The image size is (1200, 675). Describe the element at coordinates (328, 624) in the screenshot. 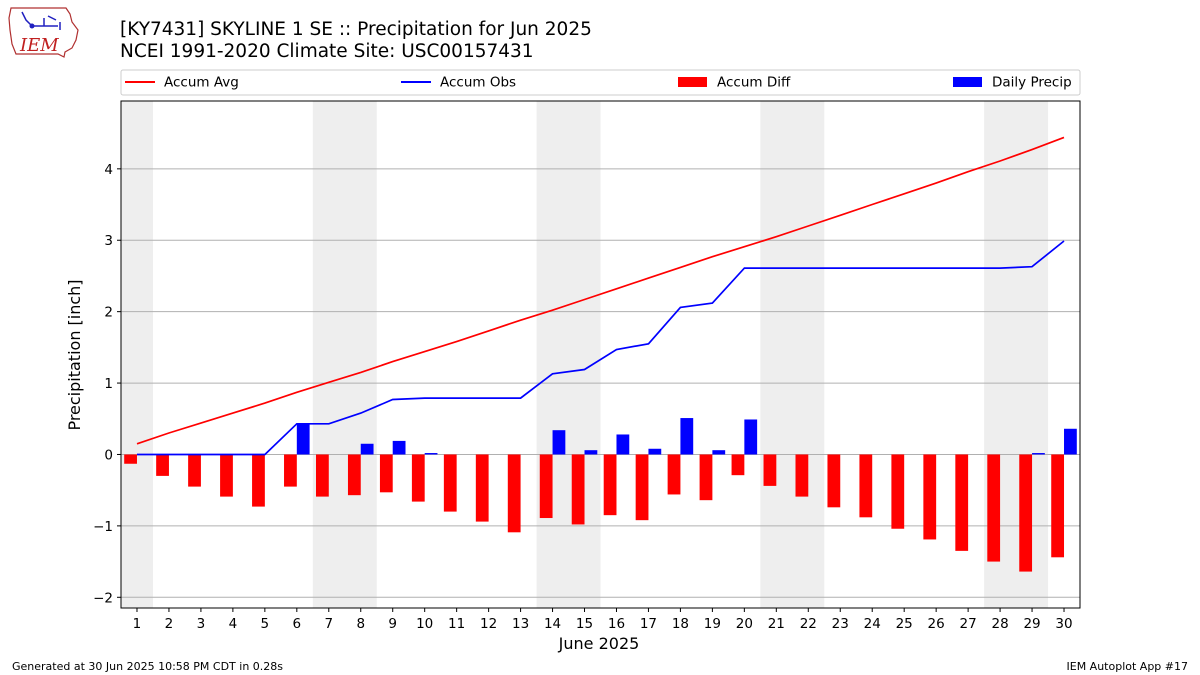

I see `x-tick-label: 7` at that location.